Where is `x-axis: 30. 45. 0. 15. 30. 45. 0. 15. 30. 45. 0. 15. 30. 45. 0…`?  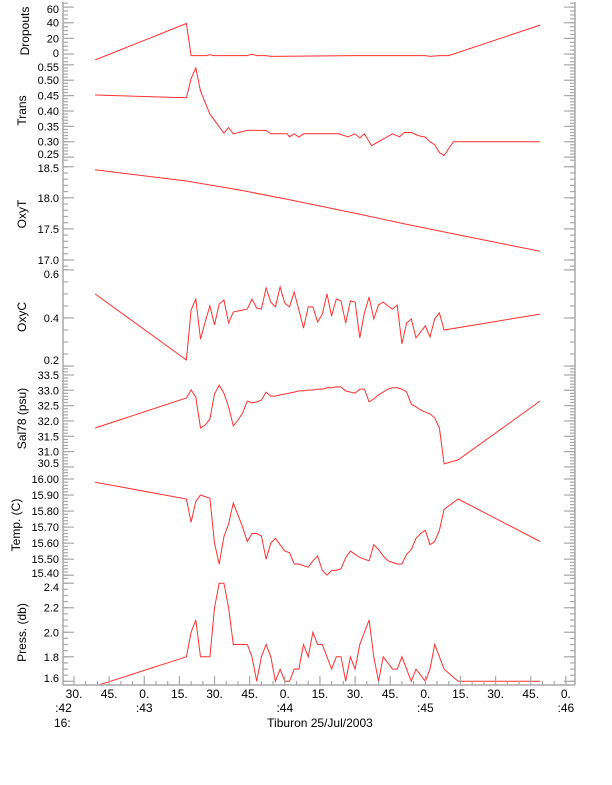
x-axis: 30. 45. 0. 15. 30. 45. 0. 15. 30. 45. 0. 15. 30. 45. 0… is located at coordinates (315, 695).